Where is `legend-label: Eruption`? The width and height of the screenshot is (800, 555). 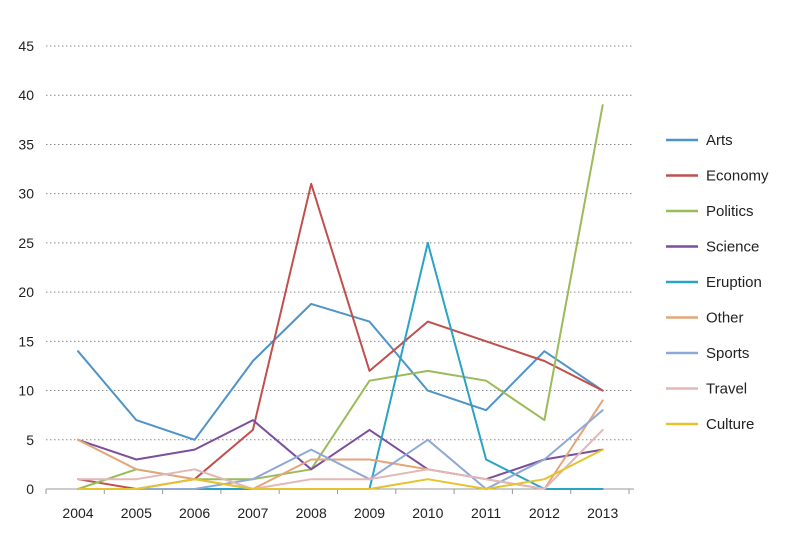 legend-label: Eruption is located at coordinates (734, 282).